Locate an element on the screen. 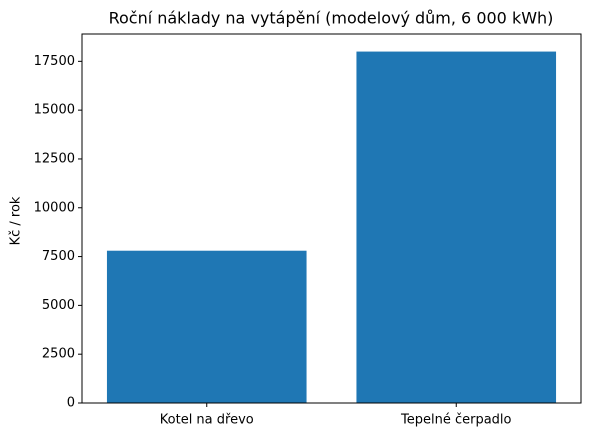 The width and height of the screenshot is (589, 441). y-tick-label: 2500 is located at coordinates (58, 354).